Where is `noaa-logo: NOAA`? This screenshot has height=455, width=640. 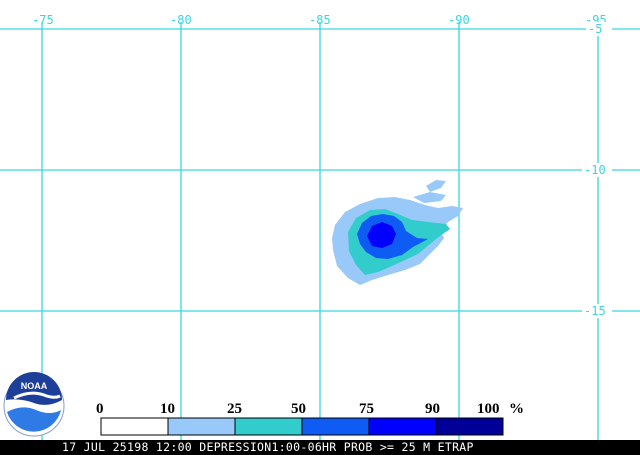 noaa-logo: NOAA is located at coordinates (34, 404).